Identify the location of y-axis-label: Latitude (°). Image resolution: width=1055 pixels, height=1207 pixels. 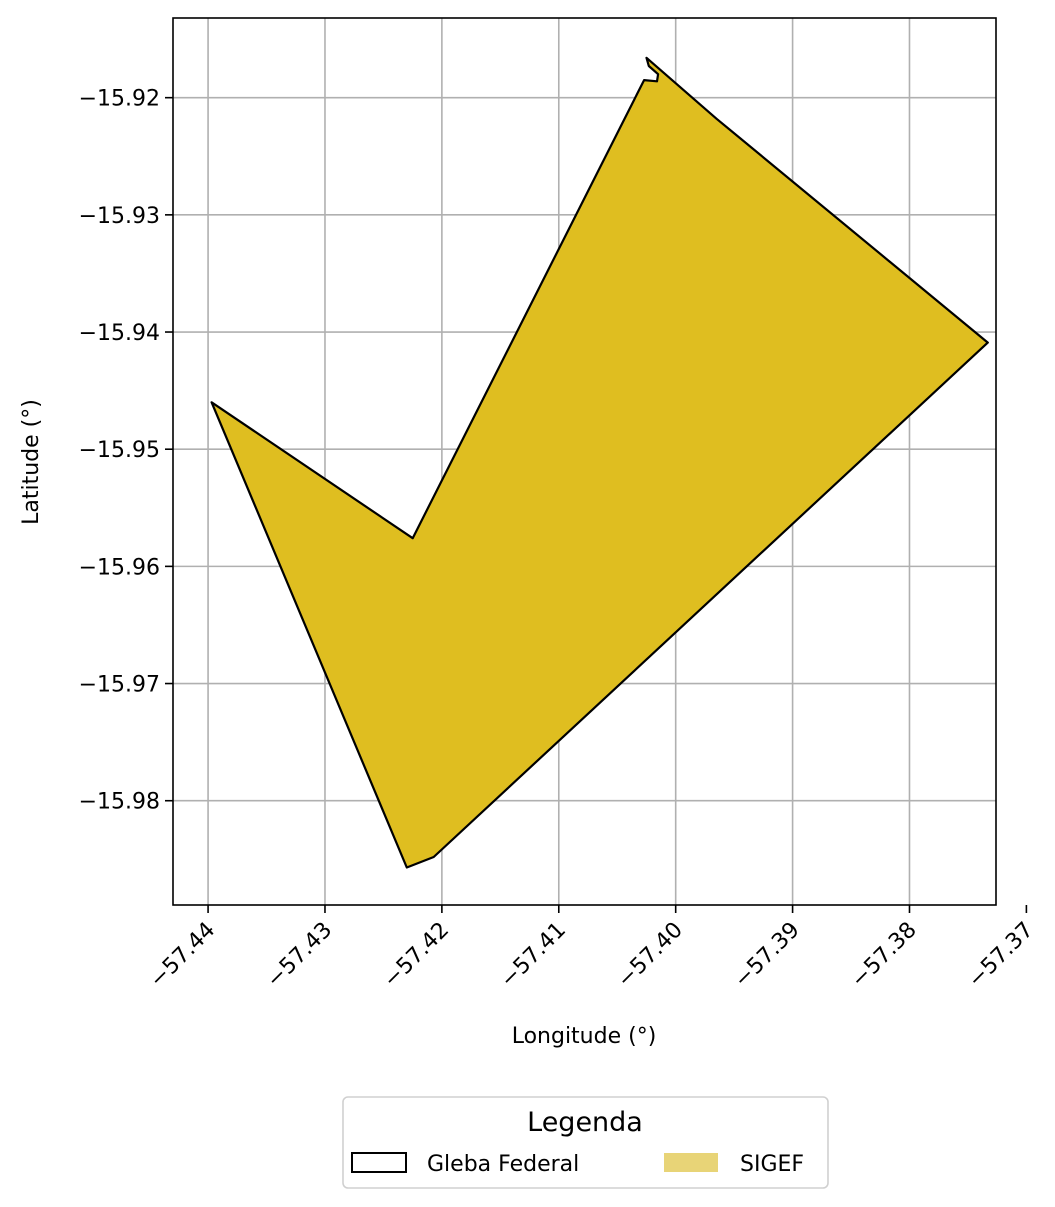
(31, 462).